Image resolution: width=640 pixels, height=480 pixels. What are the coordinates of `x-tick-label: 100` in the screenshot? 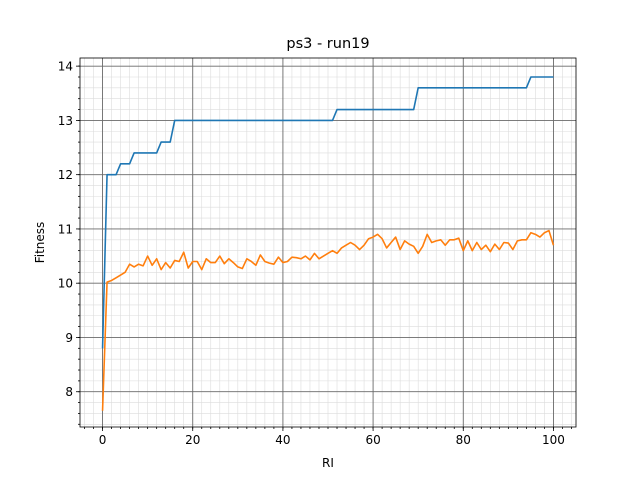 It's located at (553, 440).